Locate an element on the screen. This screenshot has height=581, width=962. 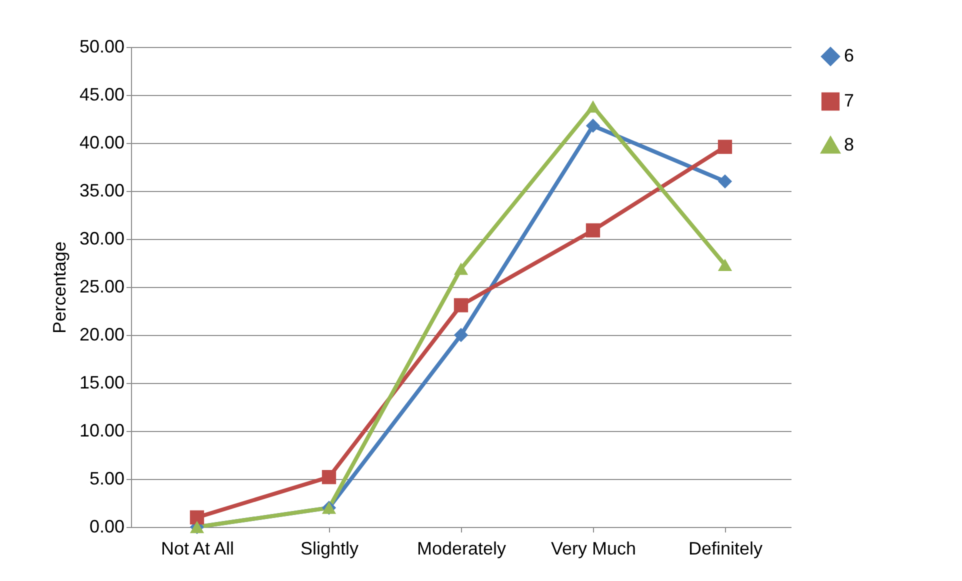
y-tick-label: 15.00 is located at coordinates (101, 382).